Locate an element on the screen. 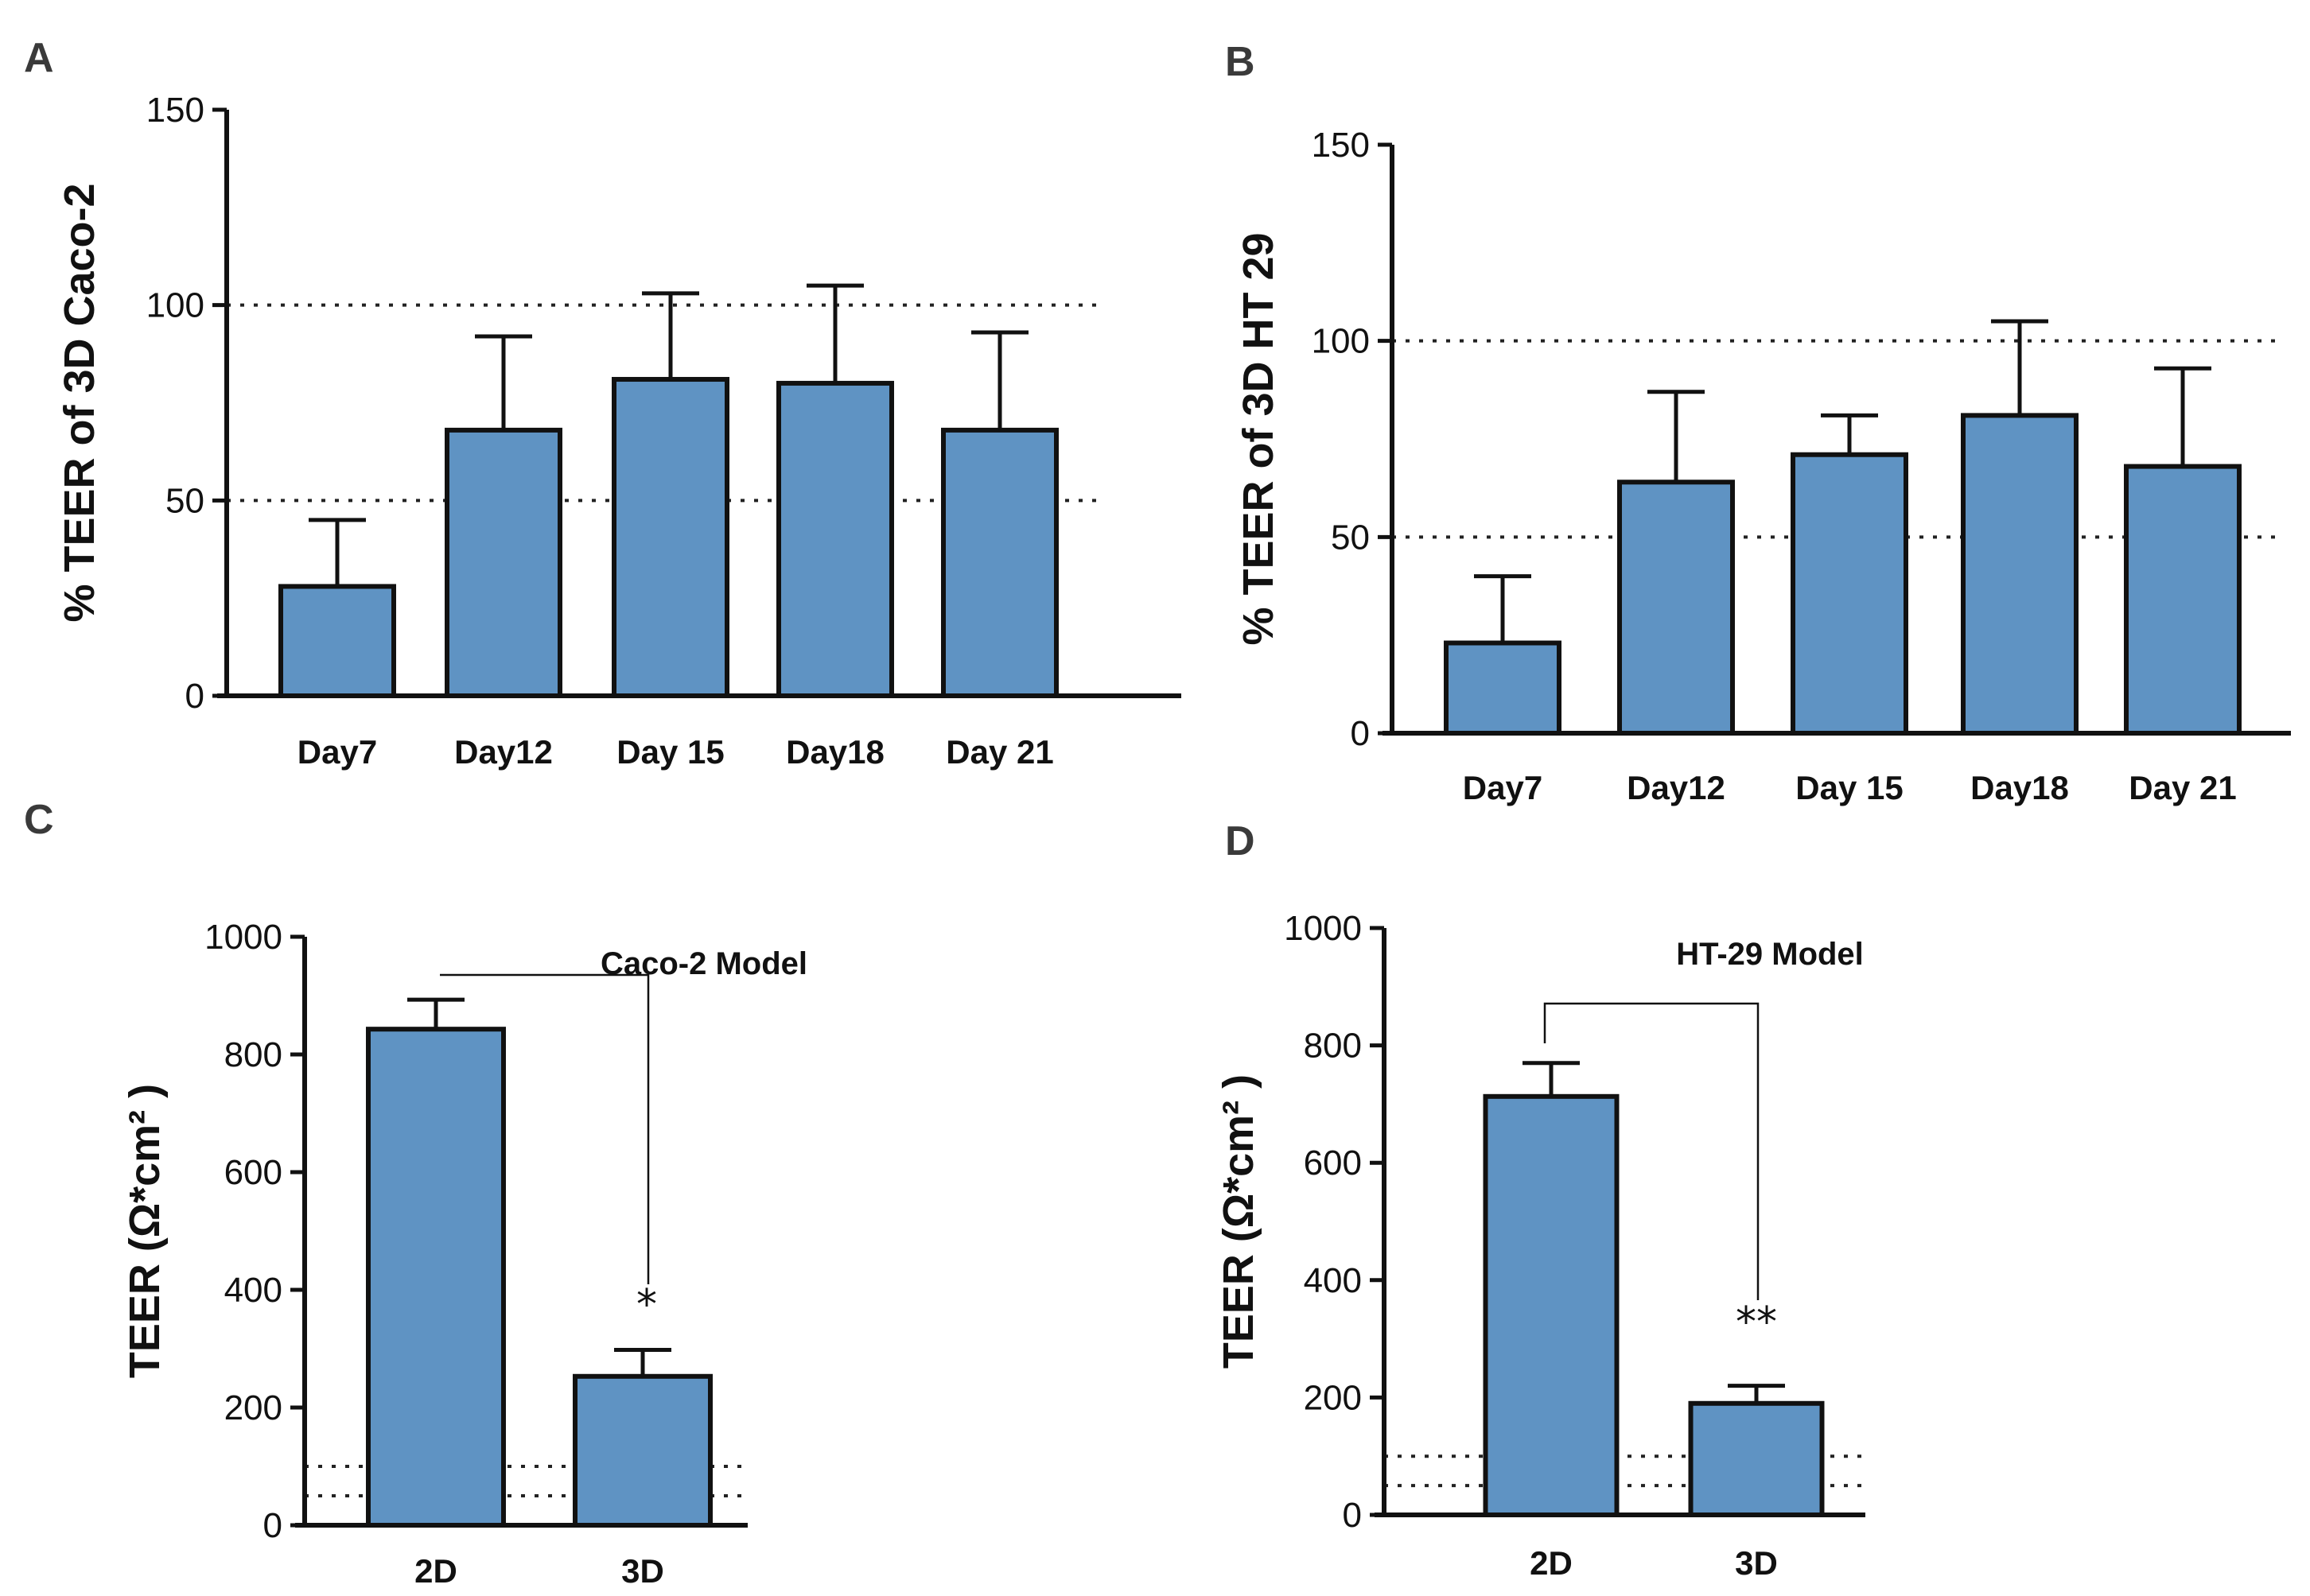 Image resolution: width=2310 pixels, height=1596 pixels. significance-marker: * is located at coordinates (646, 1305).